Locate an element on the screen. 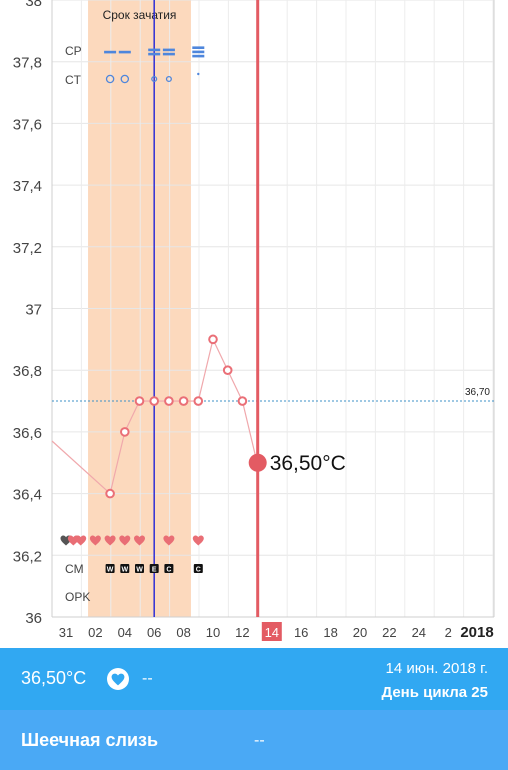 The image size is (508, 770). x-tick-label: 20 is located at coordinates (360, 632).